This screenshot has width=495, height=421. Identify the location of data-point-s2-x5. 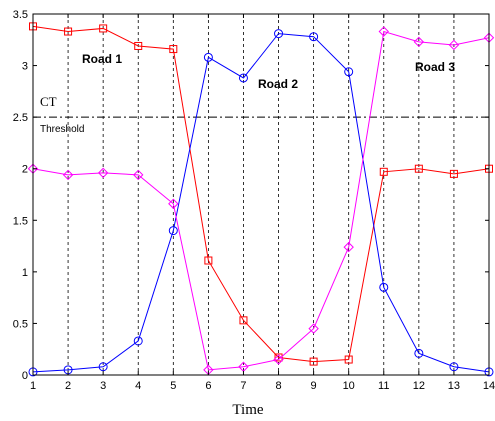
(173, 231).